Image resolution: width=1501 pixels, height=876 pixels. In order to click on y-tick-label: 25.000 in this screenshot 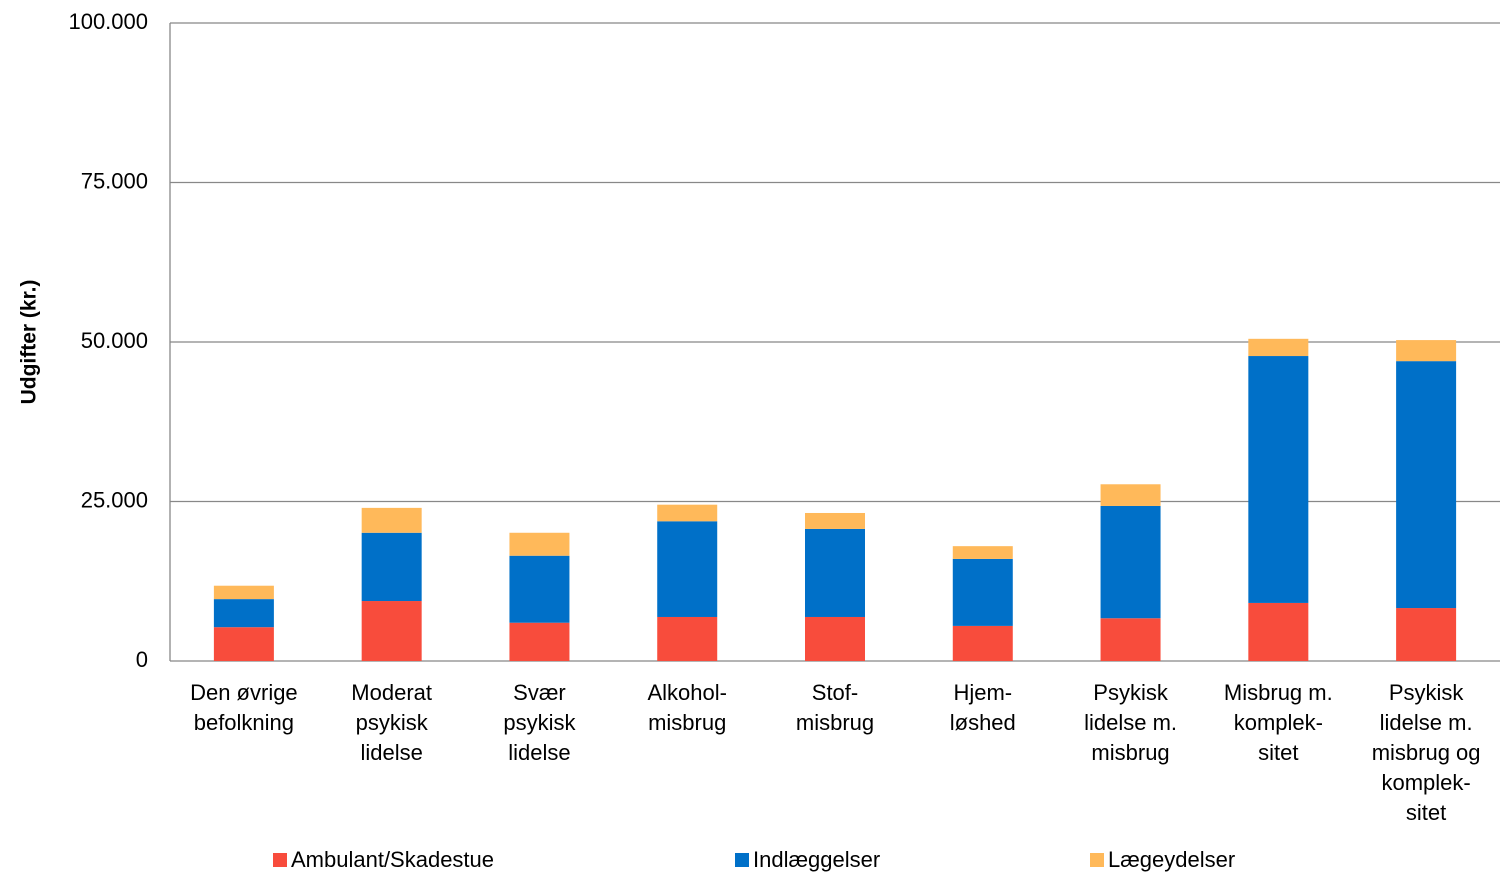, I will do `click(114, 499)`.